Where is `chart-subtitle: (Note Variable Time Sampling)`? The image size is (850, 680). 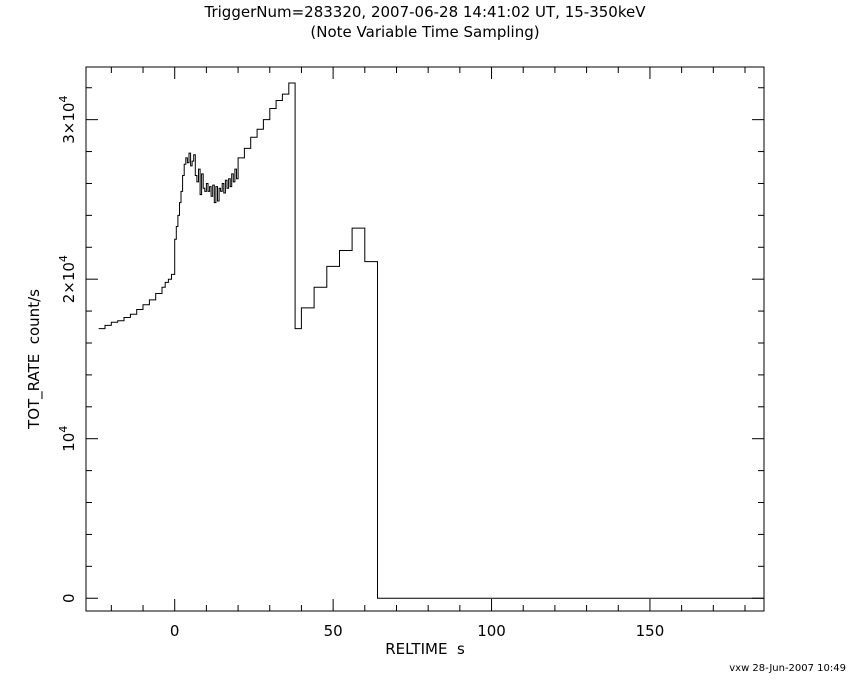
chart-subtitle: (Note Variable Time Sampling) is located at coordinates (425, 32).